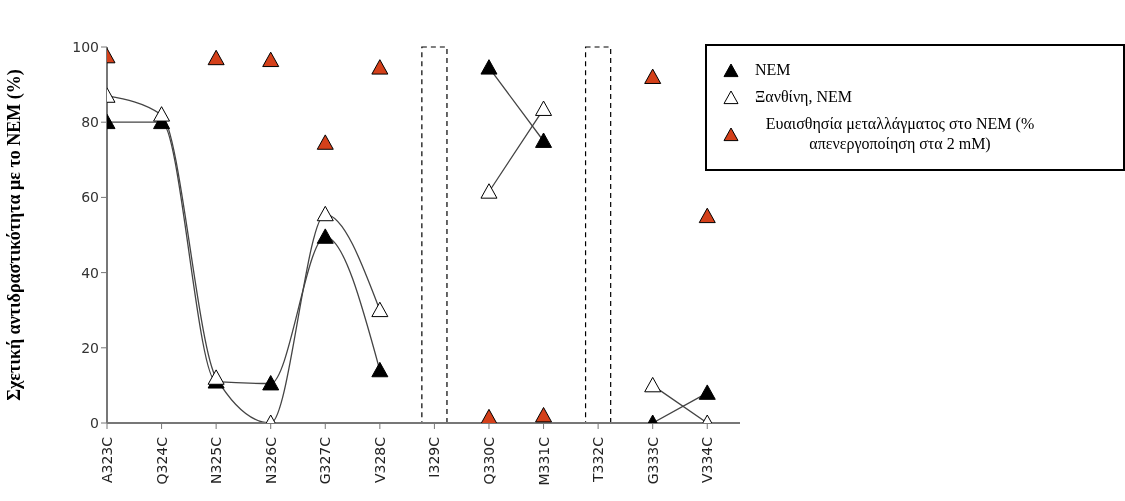  I want to click on x-tick-label: N325C, so click(216, 460).